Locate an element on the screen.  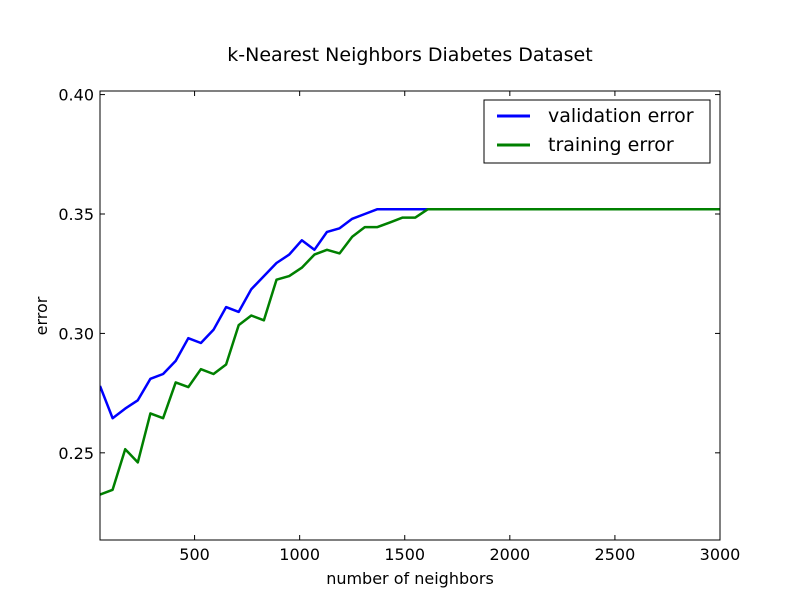
x-axis-label: number of neighbors is located at coordinates (410, 578).